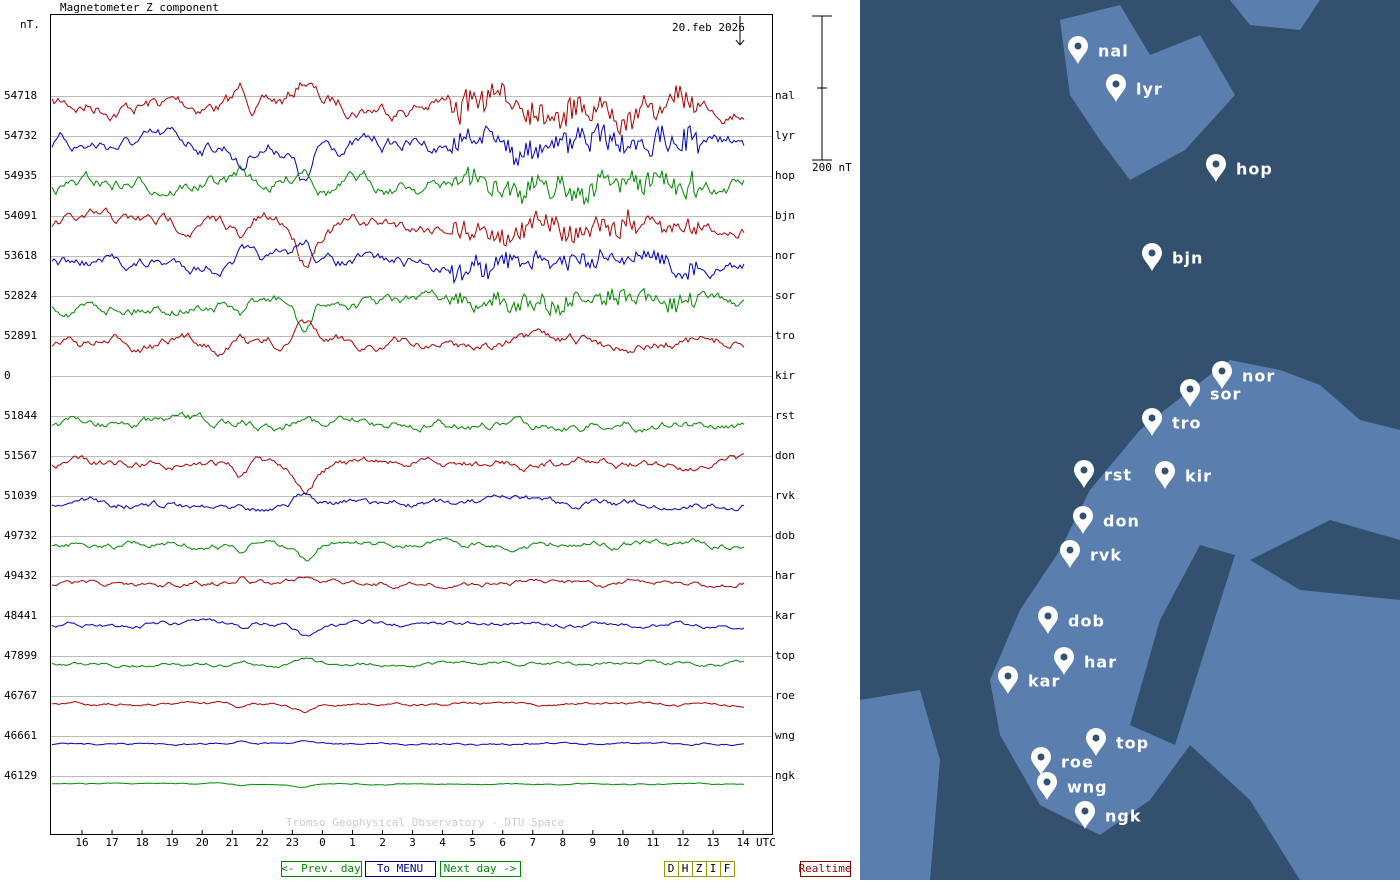 The width and height of the screenshot is (1400, 884). Describe the element at coordinates (20, 575) in the screenshot. I see `baseline-label: 49432` at that location.